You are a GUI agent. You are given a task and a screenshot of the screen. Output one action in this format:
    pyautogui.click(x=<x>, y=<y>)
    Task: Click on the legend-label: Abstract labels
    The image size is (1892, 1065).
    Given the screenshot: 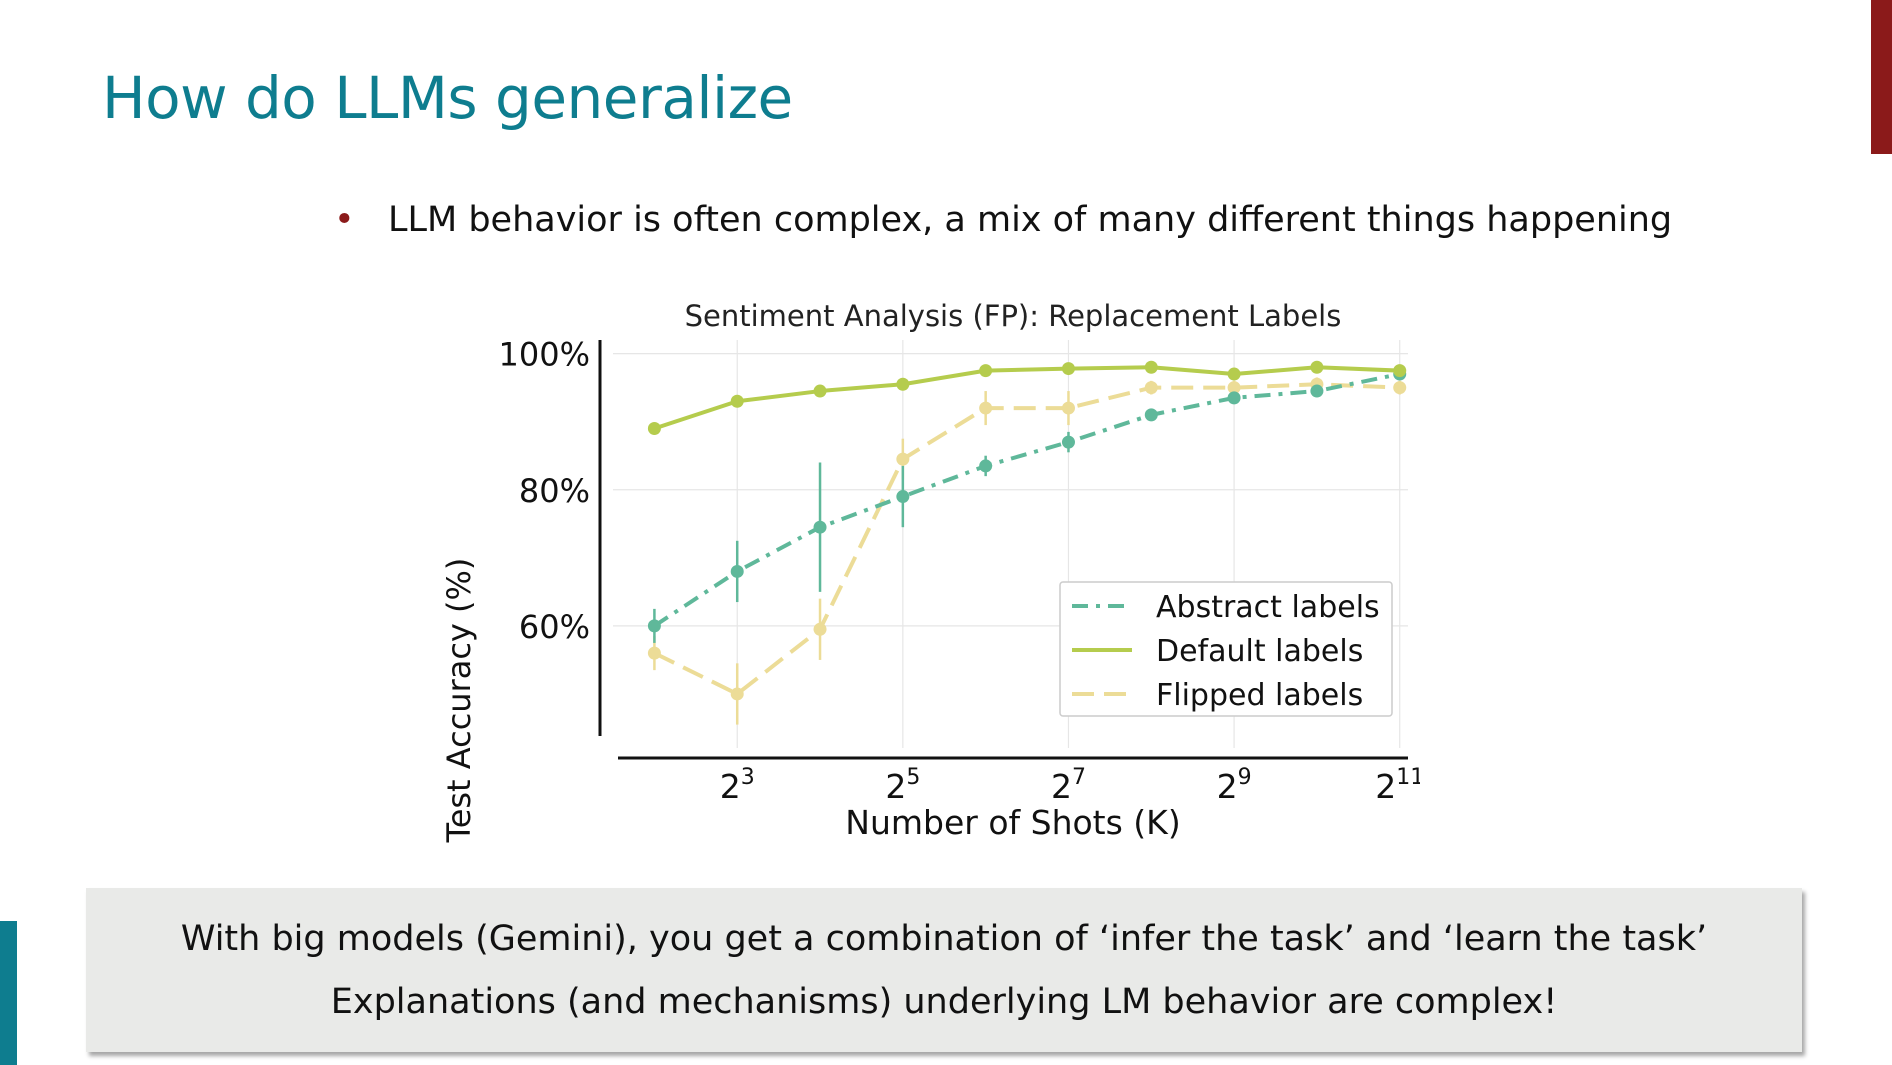 What is the action you would take?
    pyautogui.click(x=1268, y=607)
    